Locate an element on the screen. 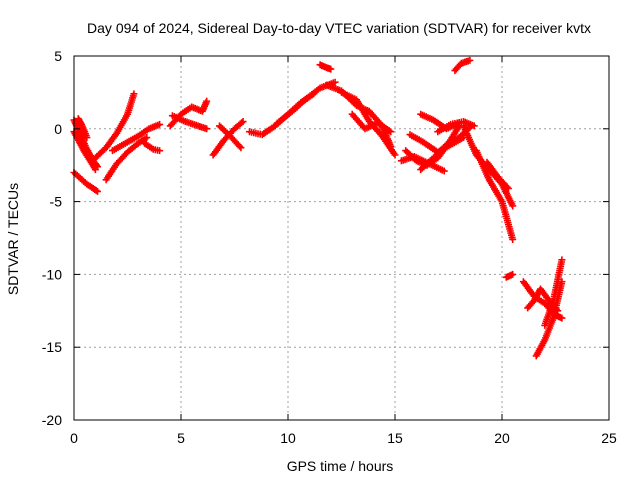 The image size is (640, 480). x-tick-label: 20 is located at coordinates (502, 438).